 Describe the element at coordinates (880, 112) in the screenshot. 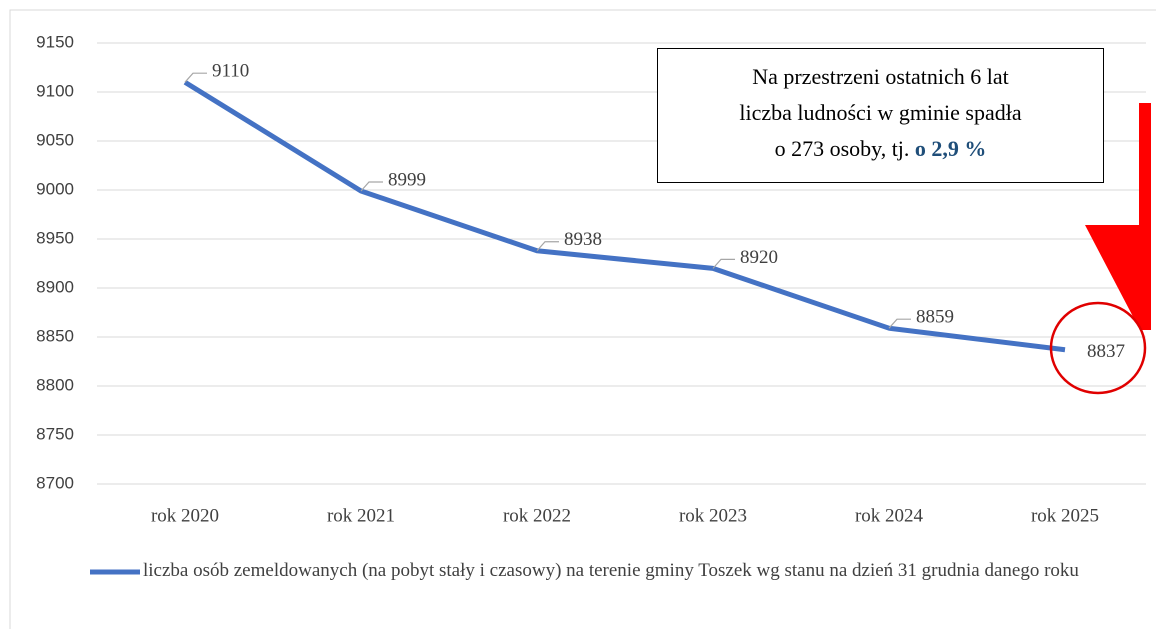

I see `annotation-line: liczba ludności w gminie spadła` at that location.